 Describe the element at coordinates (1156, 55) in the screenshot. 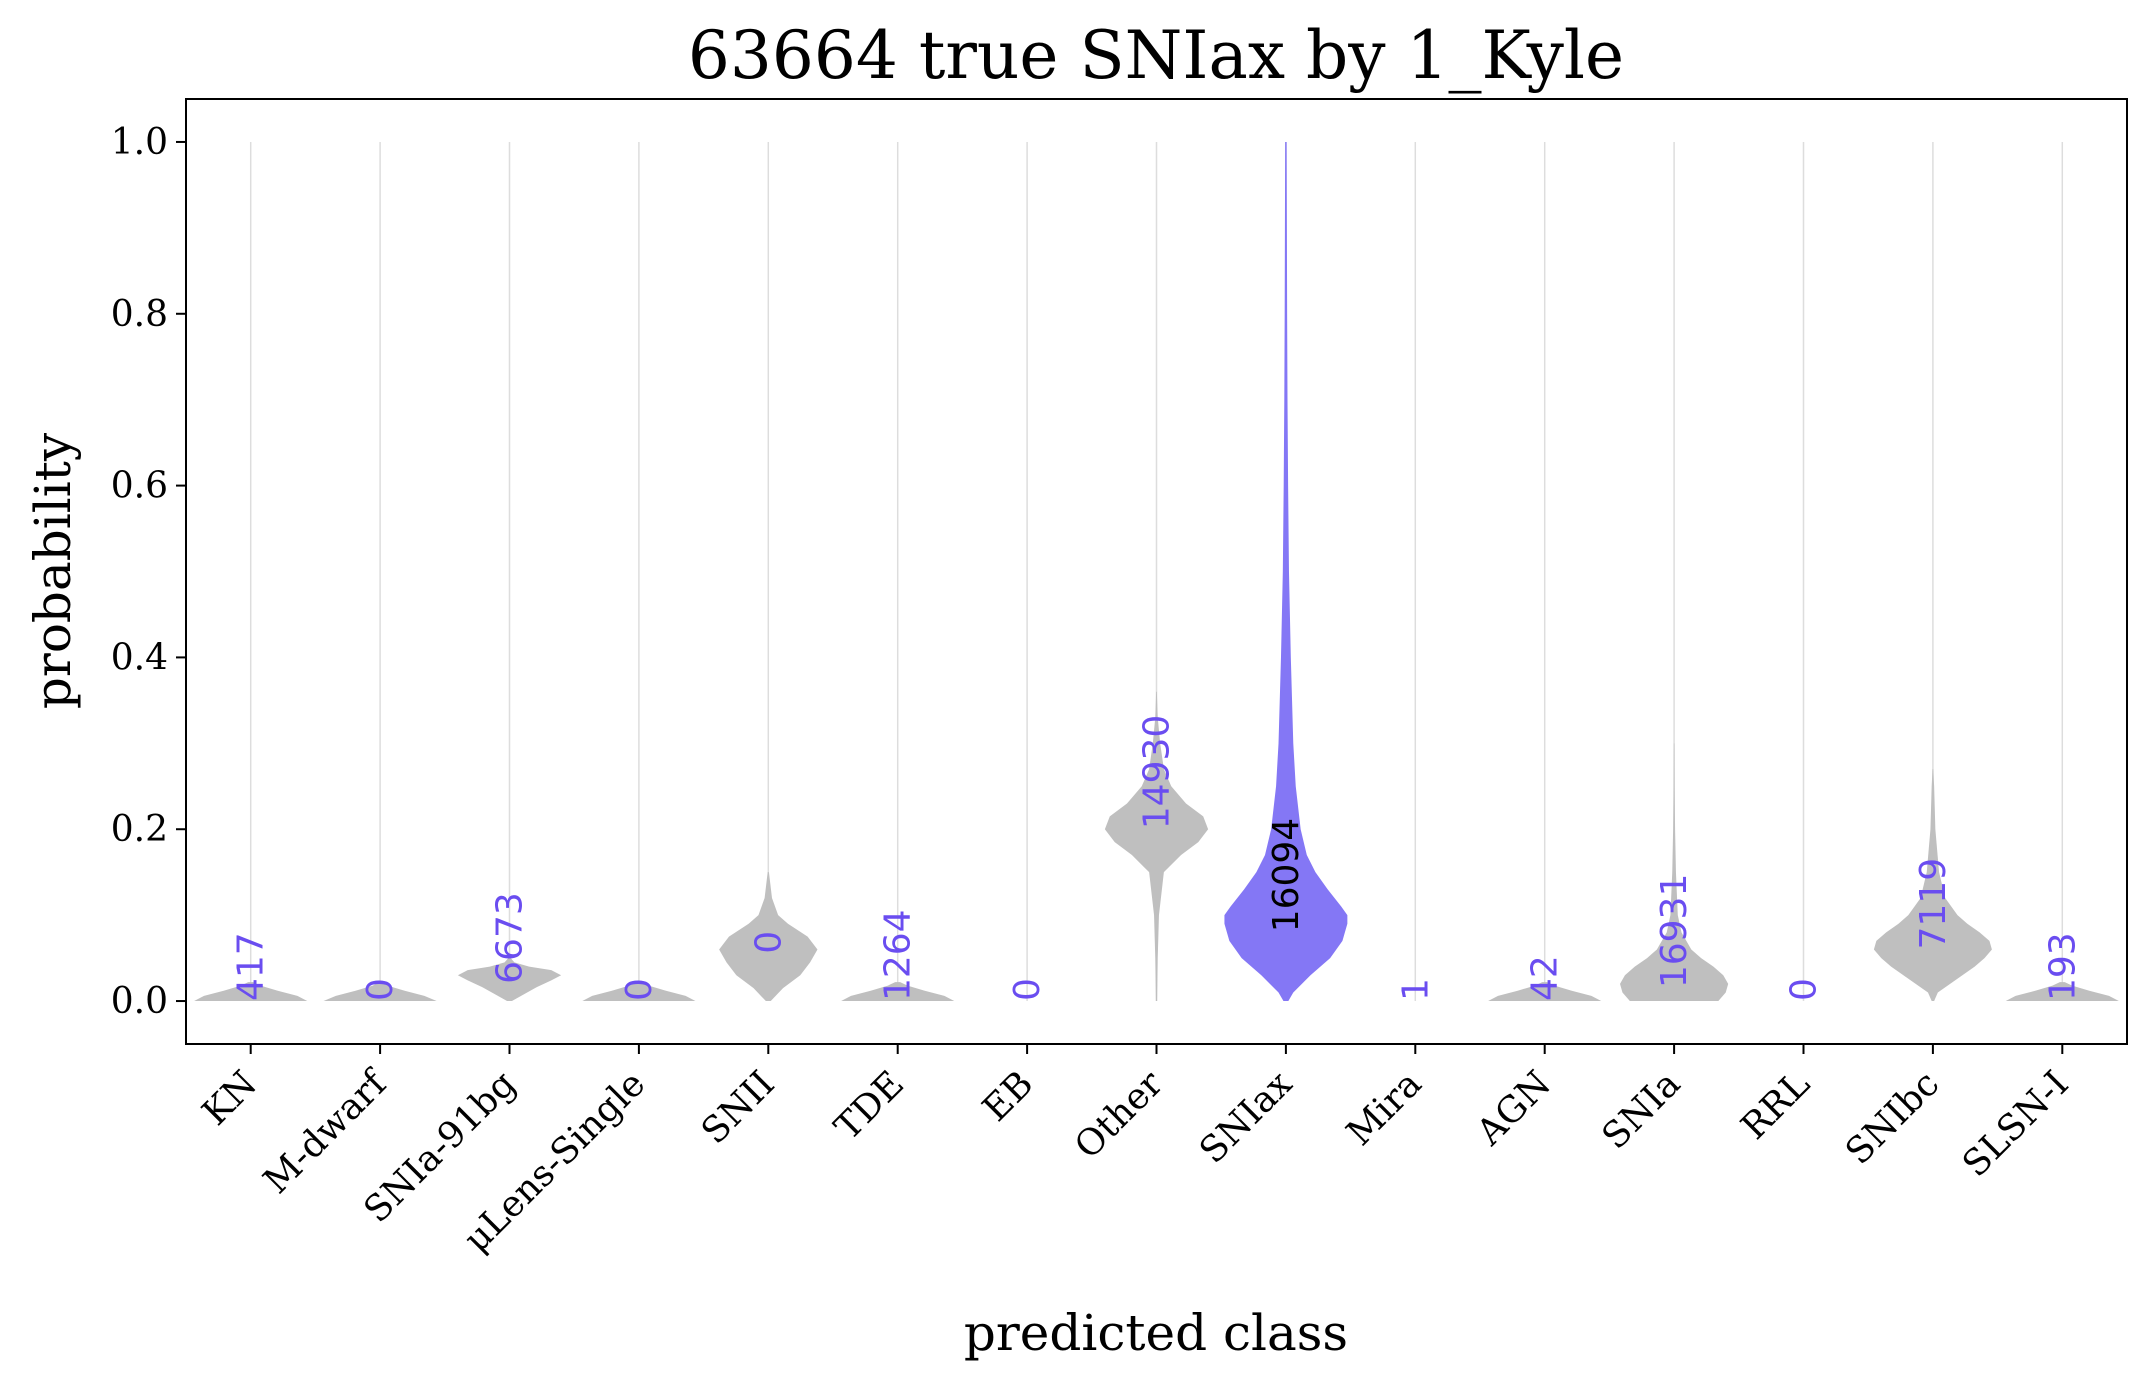

I see `chart-title: 63664 true SNIax by 1_Kyle` at that location.